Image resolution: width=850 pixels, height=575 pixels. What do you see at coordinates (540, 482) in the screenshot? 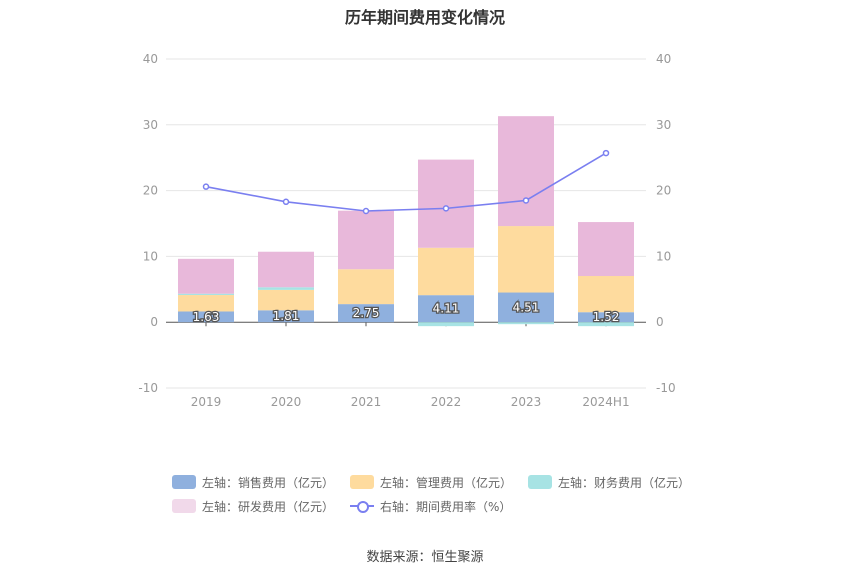
I see `legend-swatch-finance` at bounding box center [540, 482].